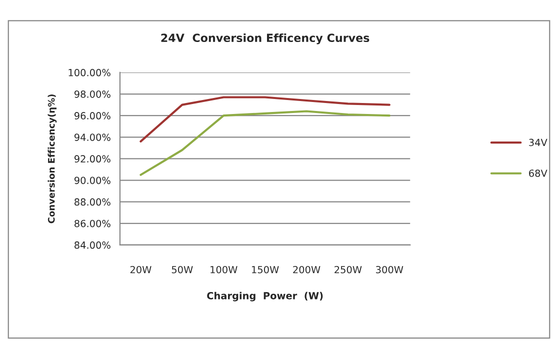 The width and height of the screenshot is (558, 345). What do you see at coordinates (538, 142) in the screenshot?
I see `legend-label: 34V` at bounding box center [538, 142].